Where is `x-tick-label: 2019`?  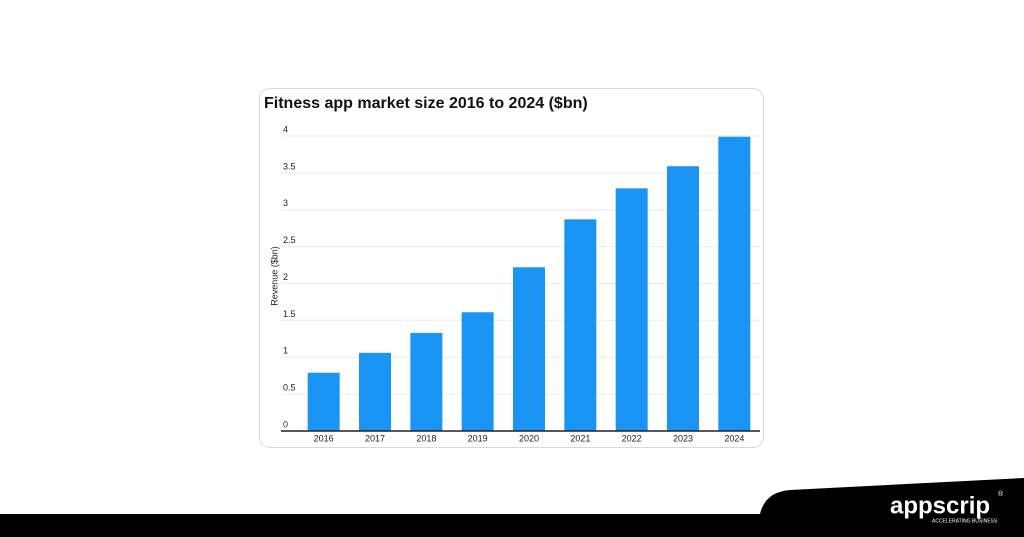 x-tick-label: 2019 is located at coordinates (478, 438).